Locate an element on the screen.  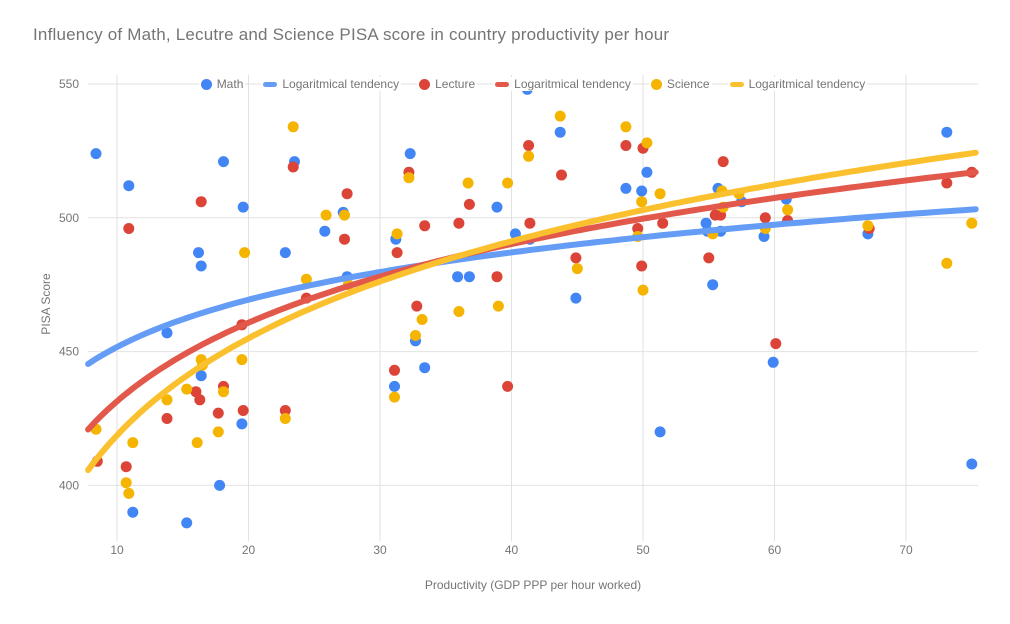
legend-item-math: Math is located at coordinates (222, 84).